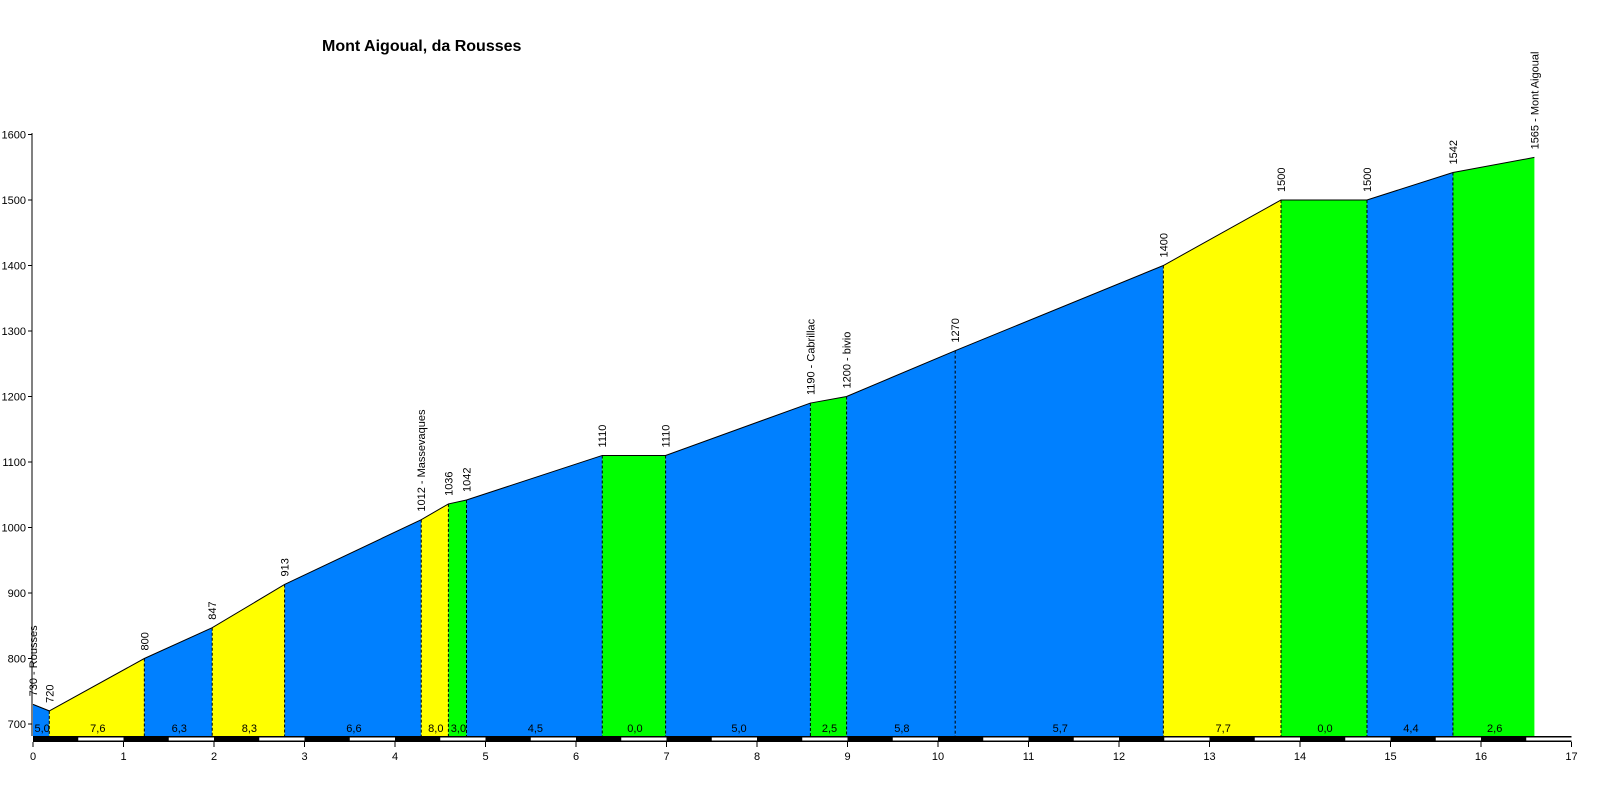 Image resolution: width=1600 pixels, height=800 pixels. Describe the element at coordinates (97, 729) in the screenshot. I see `gradient-label-1: 7,6` at that location.